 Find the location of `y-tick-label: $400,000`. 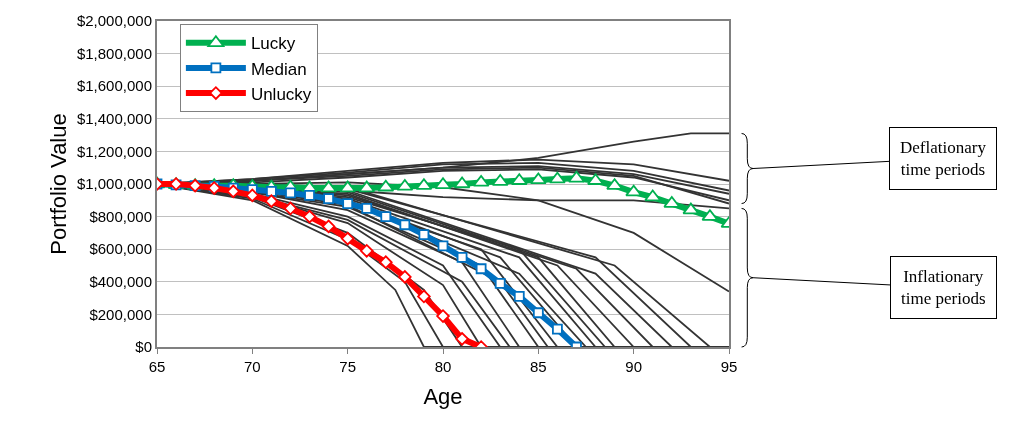

y-tick-label: $400,000 is located at coordinates (120, 282).